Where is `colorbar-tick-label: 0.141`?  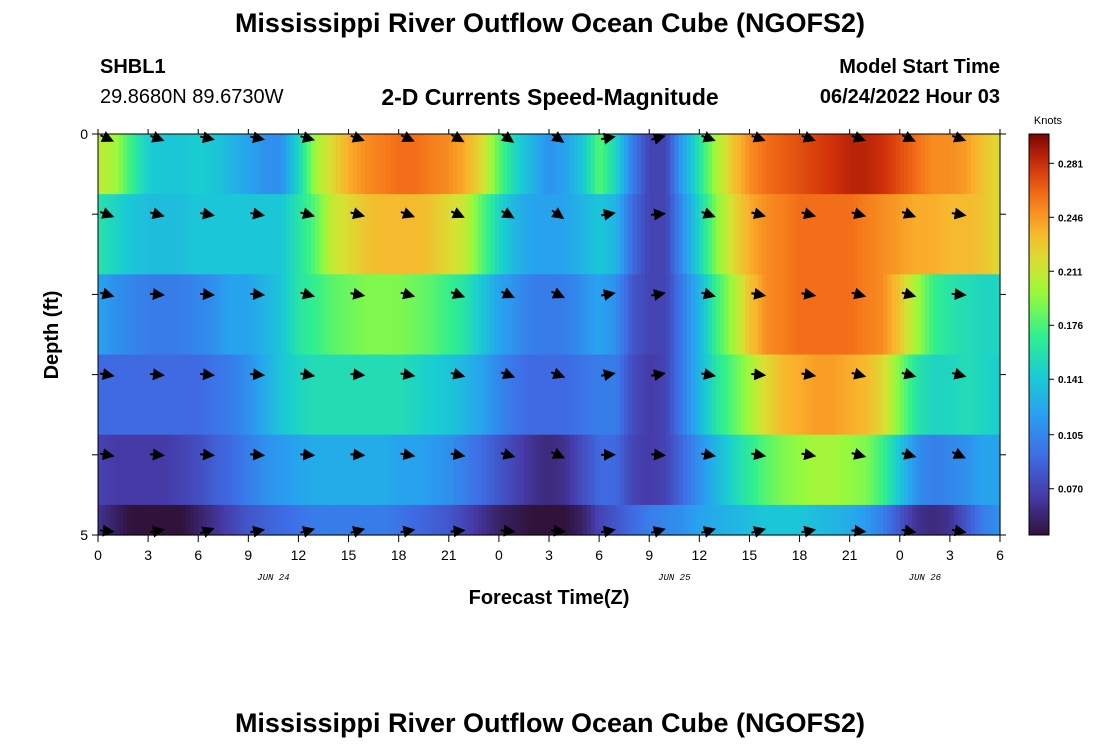
colorbar-tick-label: 0.141 is located at coordinates (1070, 380).